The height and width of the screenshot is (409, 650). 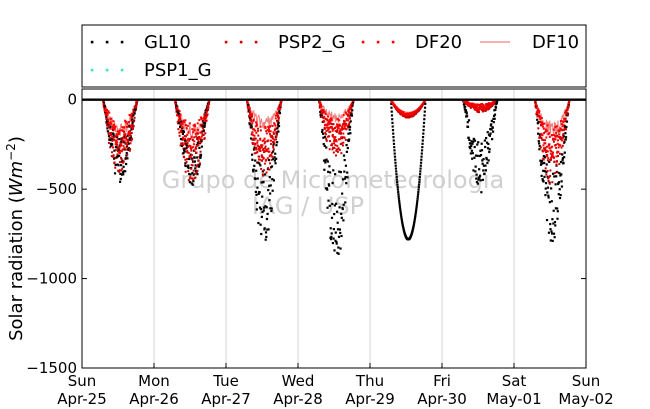 I want to click on legend-label-gl10: GL10, so click(x=167, y=42).